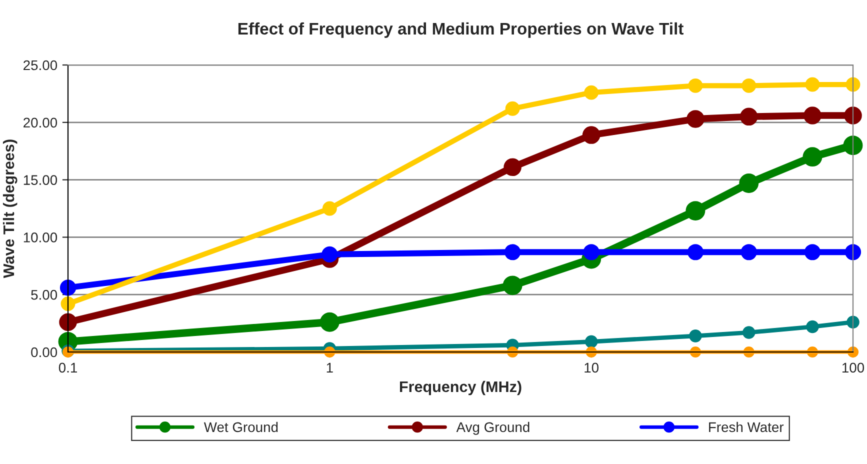  What do you see at coordinates (67, 367) in the screenshot?
I see `x-tick-label: 0.1` at bounding box center [67, 367].